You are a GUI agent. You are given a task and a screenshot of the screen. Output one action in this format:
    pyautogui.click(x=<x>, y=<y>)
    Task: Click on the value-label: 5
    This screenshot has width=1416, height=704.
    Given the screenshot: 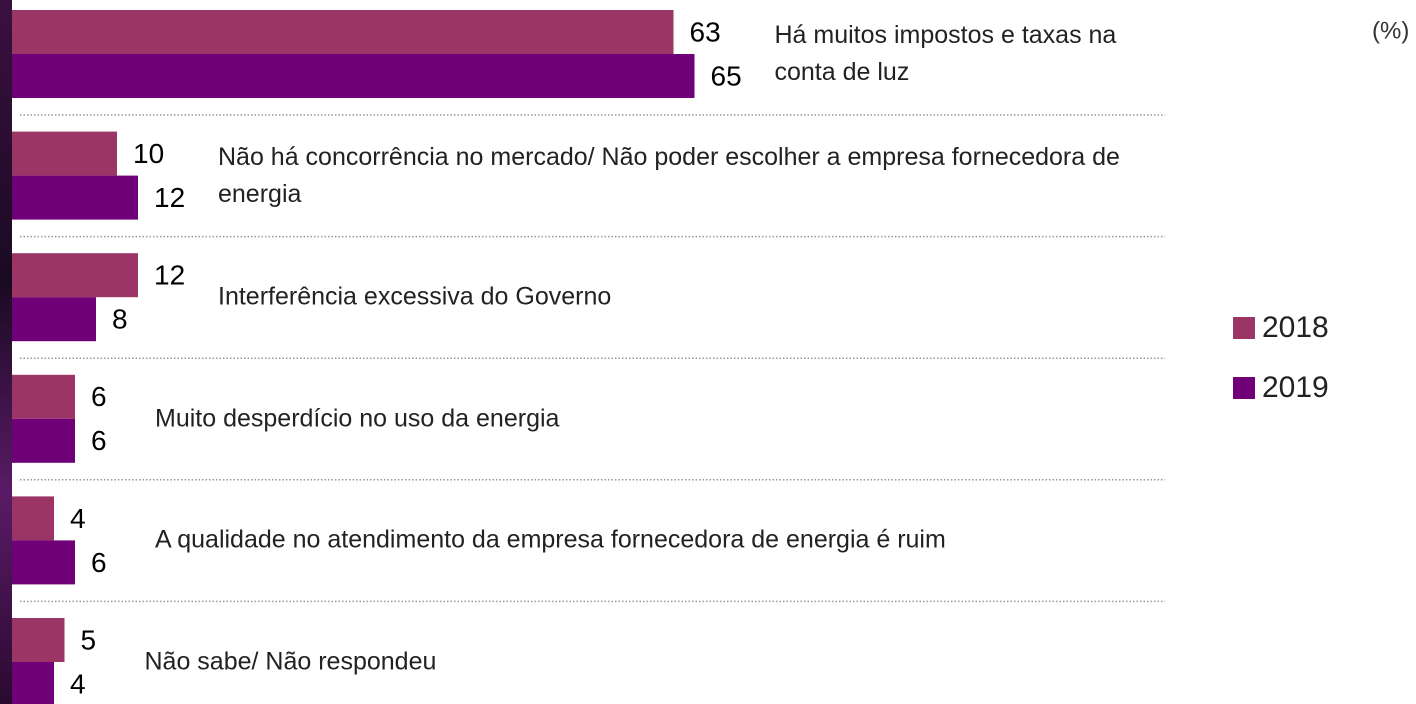 What is the action you would take?
    pyautogui.click(x=89, y=639)
    